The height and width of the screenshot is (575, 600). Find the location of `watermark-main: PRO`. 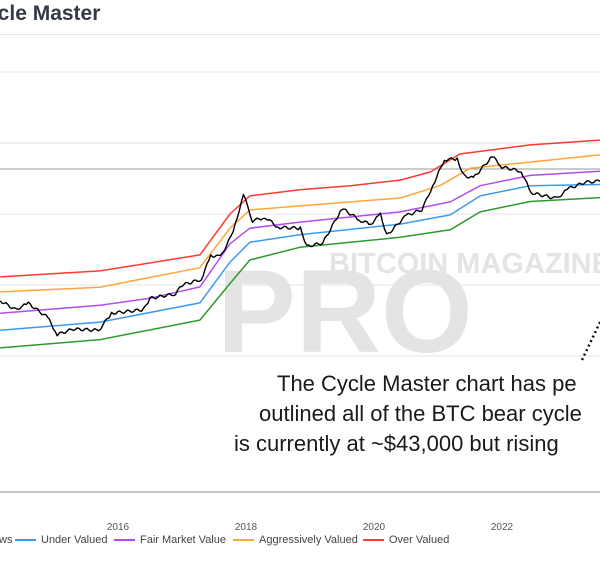

watermark-main: PRO is located at coordinates (345, 312).